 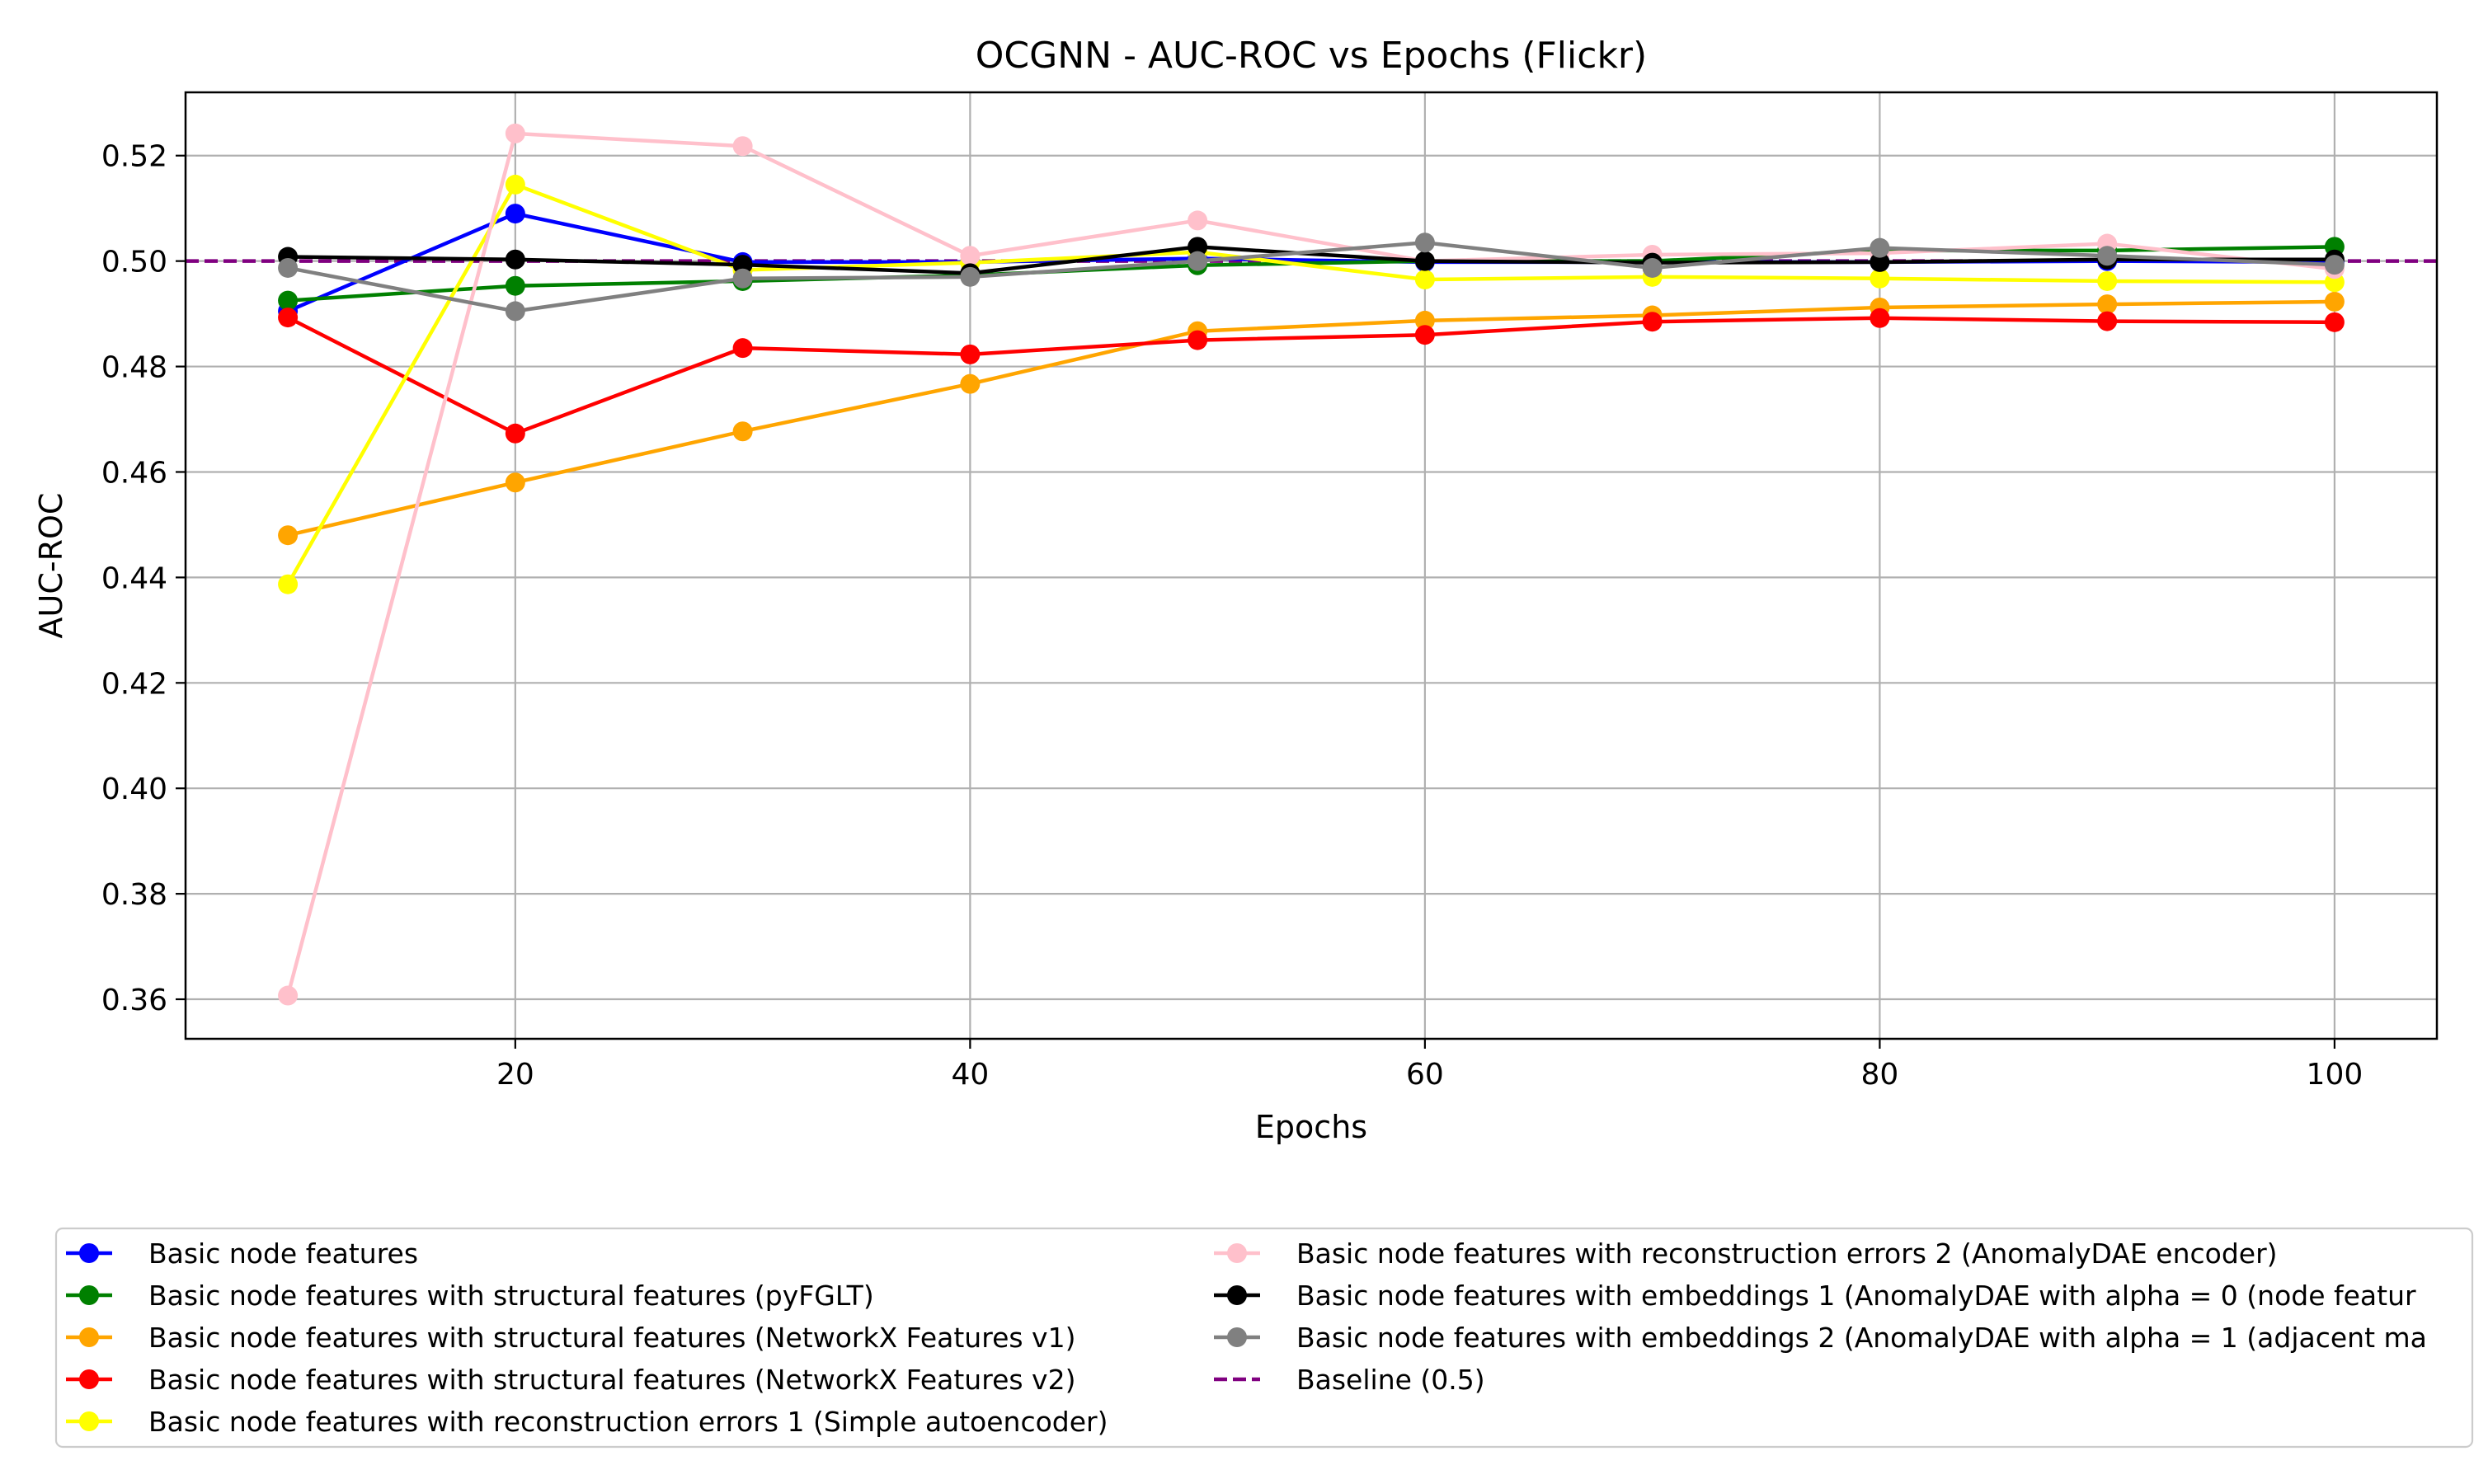 I want to click on y-tick-label: 0.44, so click(x=134, y=578).